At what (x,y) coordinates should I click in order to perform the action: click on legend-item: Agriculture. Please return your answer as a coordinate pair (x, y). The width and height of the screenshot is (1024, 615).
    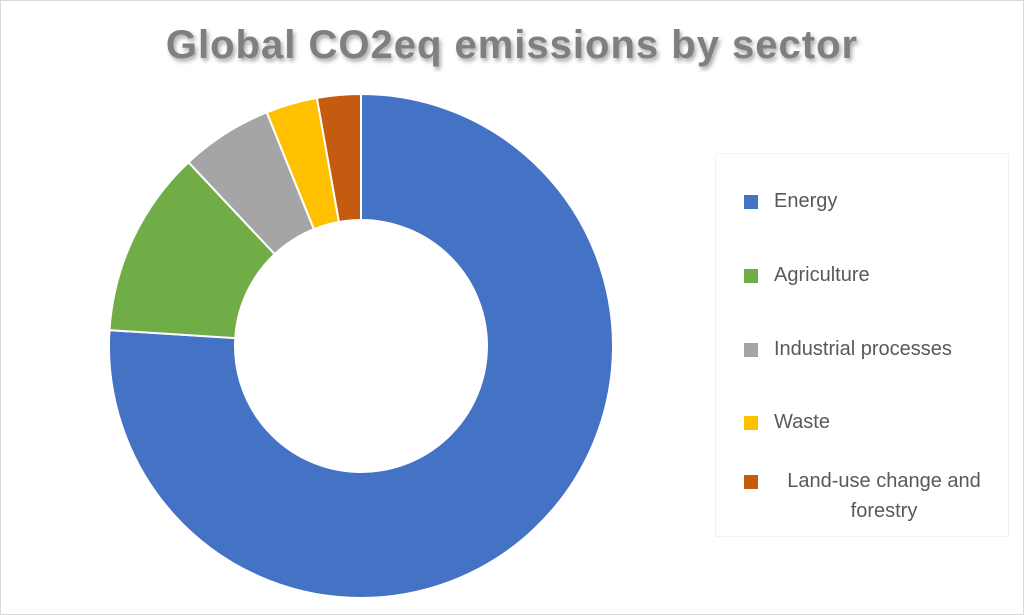
    Looking at the image, I should click on (869, 277).